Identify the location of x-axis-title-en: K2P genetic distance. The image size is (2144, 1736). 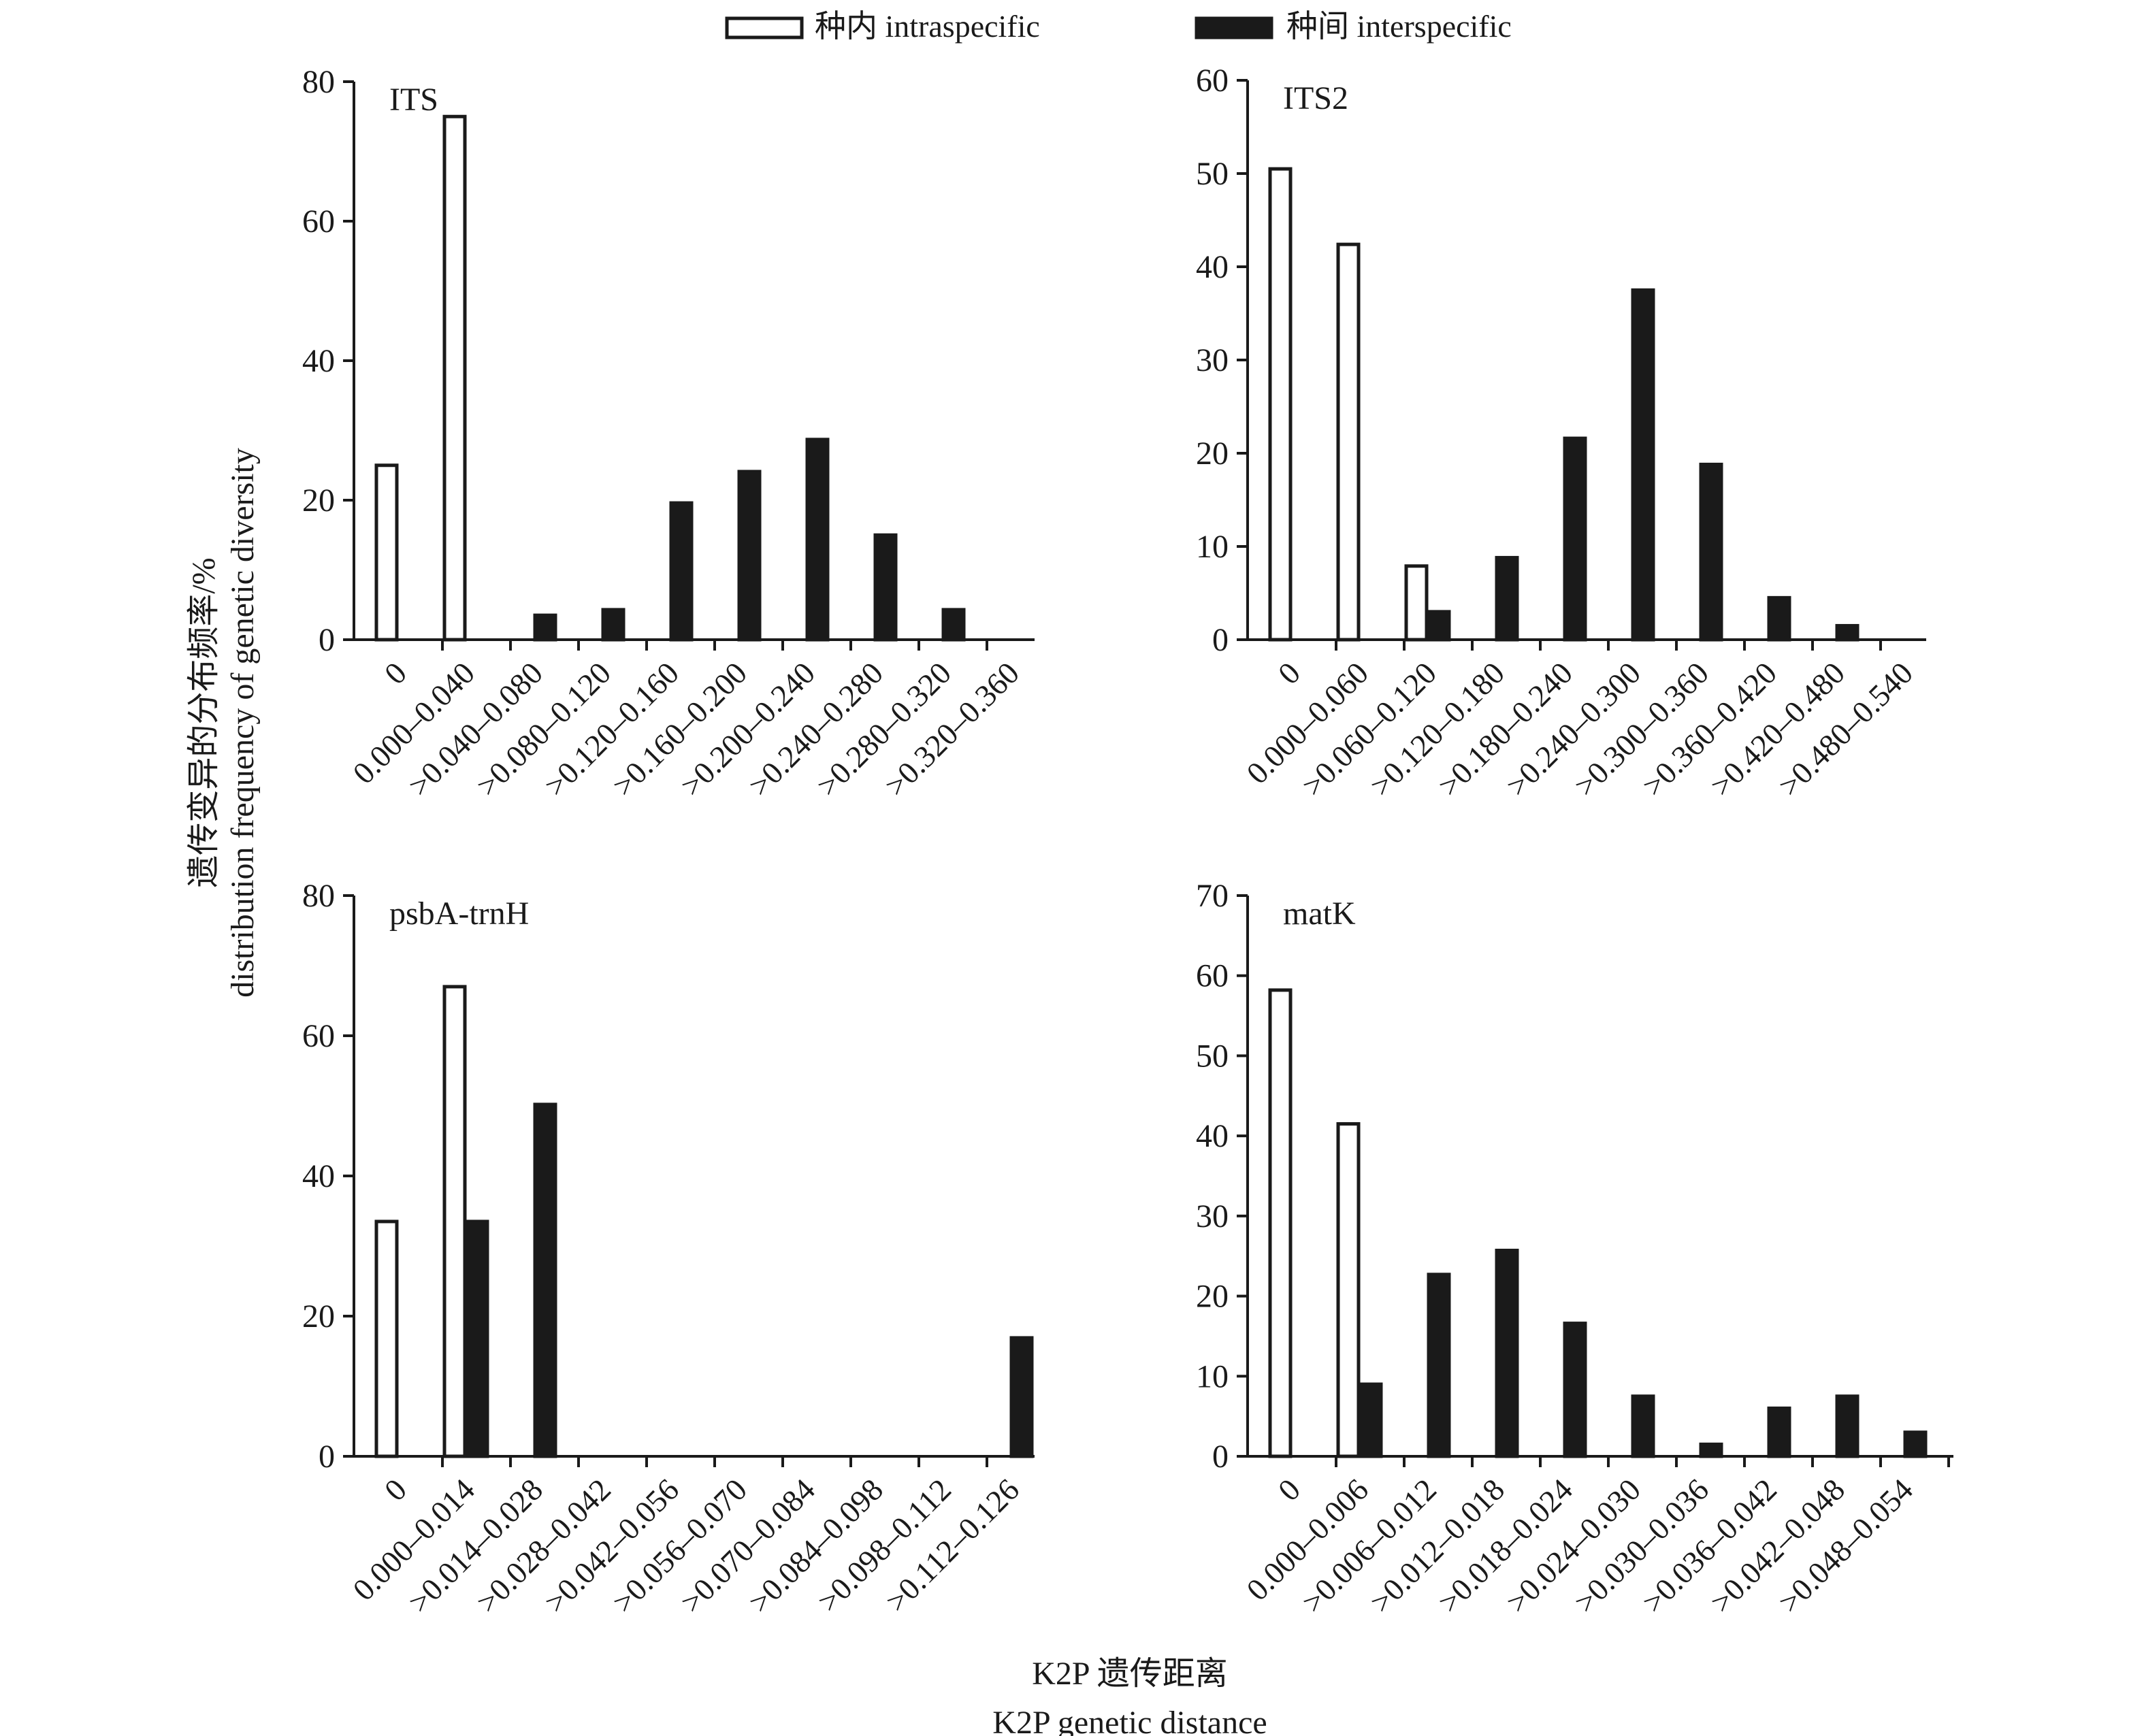
(1129, 1720).